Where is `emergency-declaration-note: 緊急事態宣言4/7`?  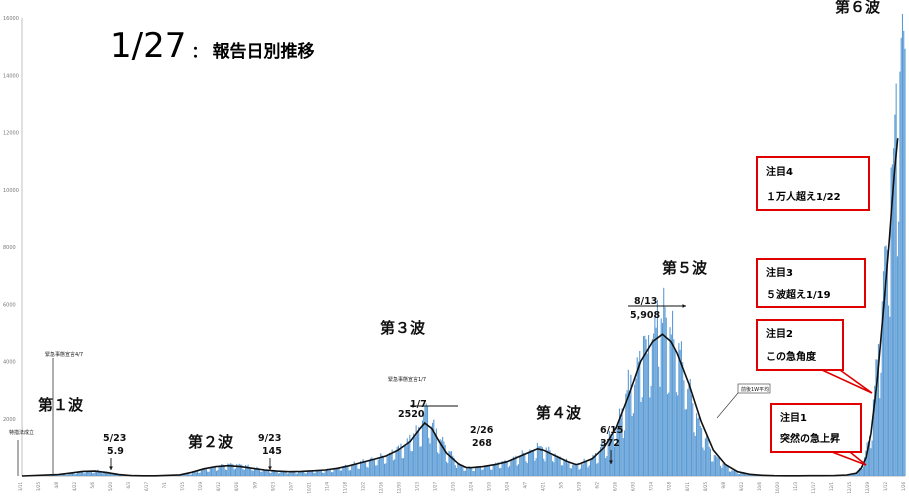
emergency-declaration-note: 緊急事態宣言4/7 is located at coordinates (64, 354).